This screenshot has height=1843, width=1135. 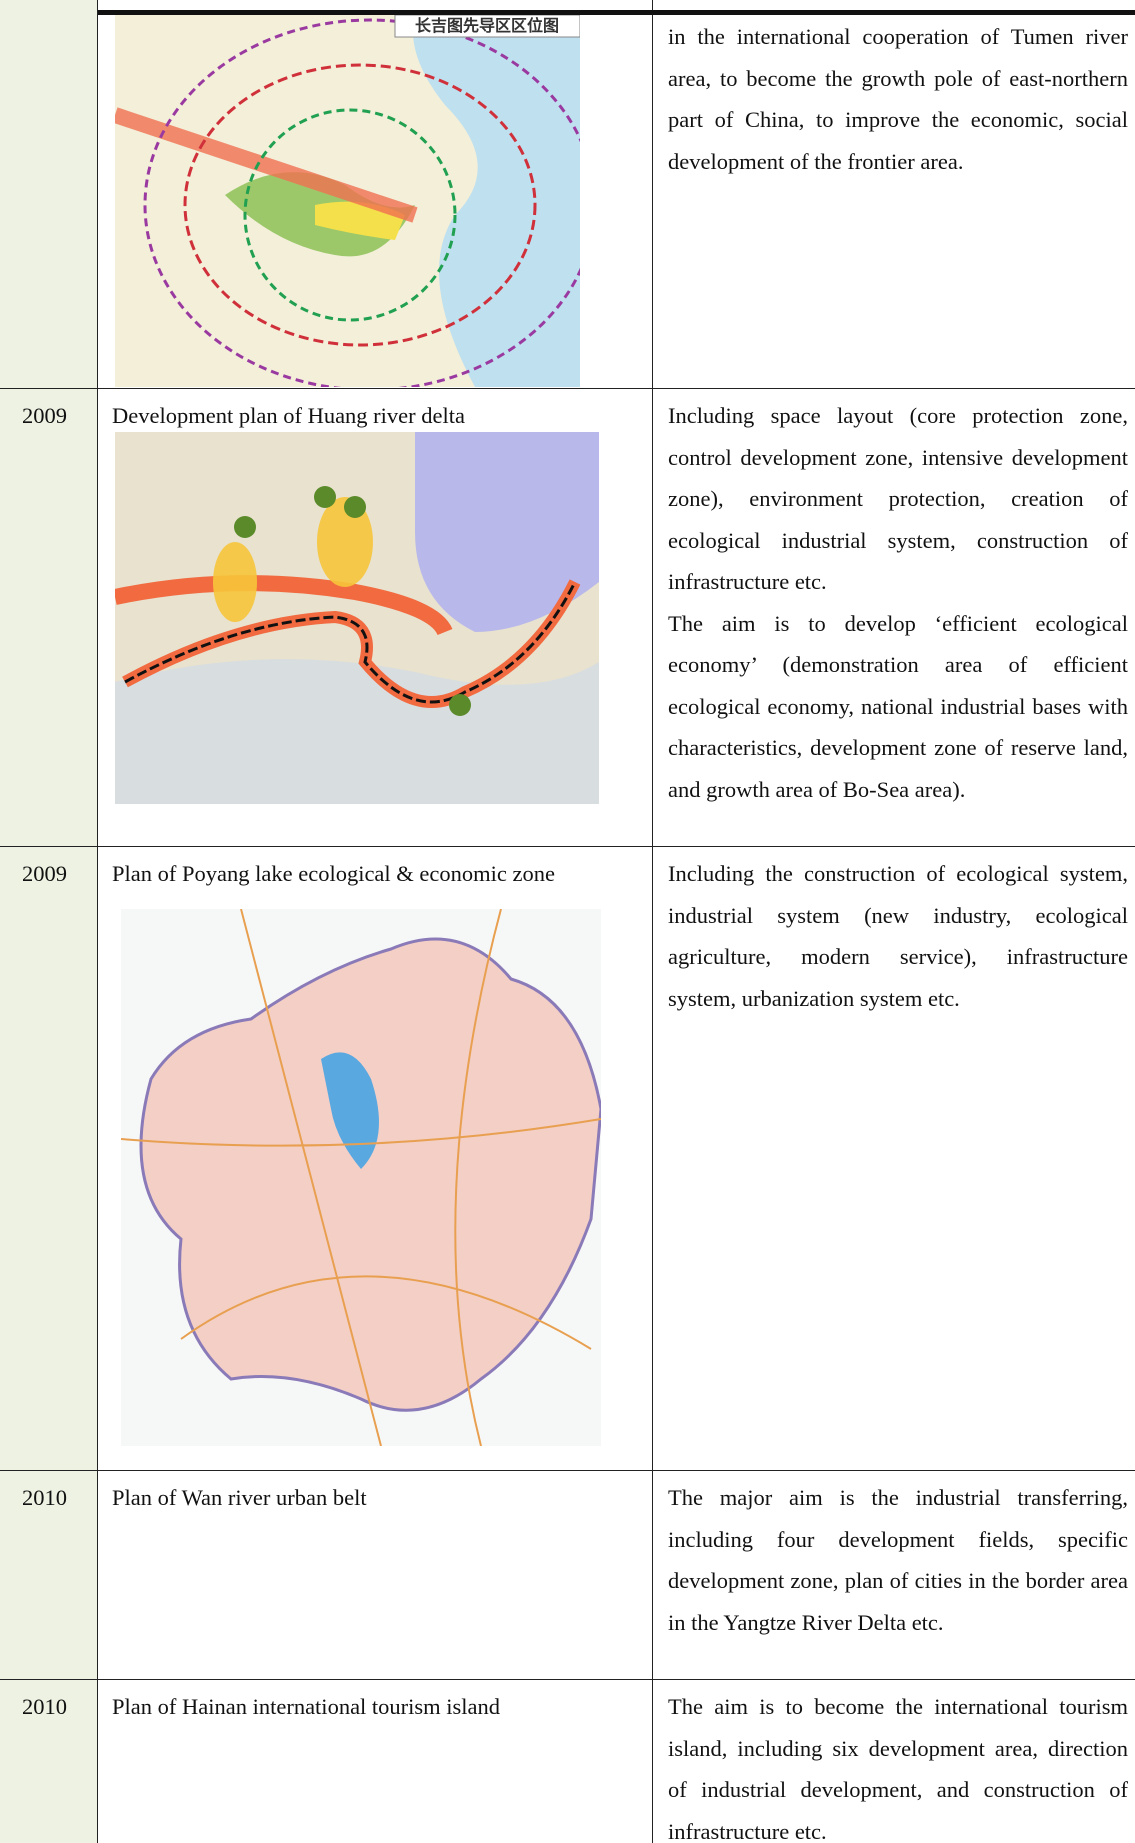 What do you see at coordinates (357, 618) in the screenshot?
I see `map-huang-river-delta` at bounding box center [357, 618].